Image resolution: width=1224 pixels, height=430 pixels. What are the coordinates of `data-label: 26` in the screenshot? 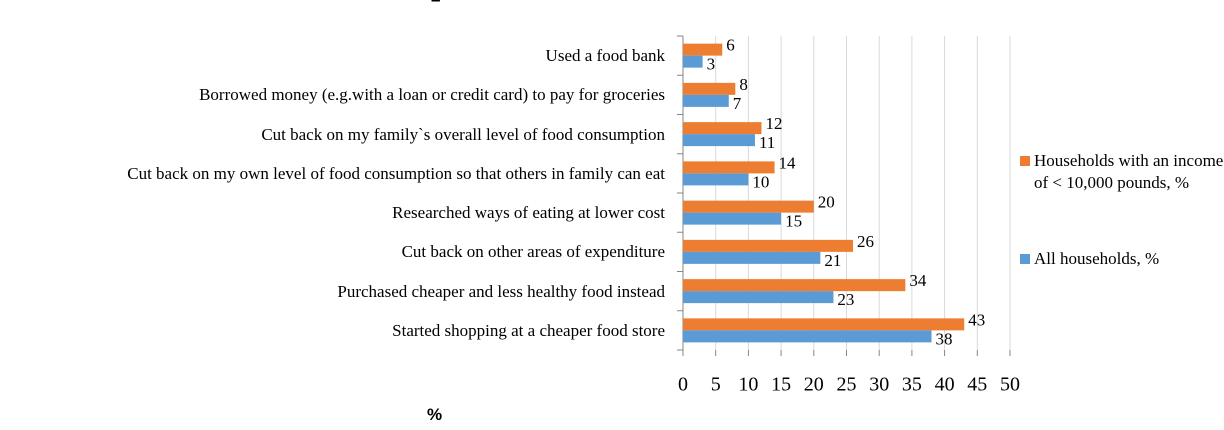 It's located at (865, 241).